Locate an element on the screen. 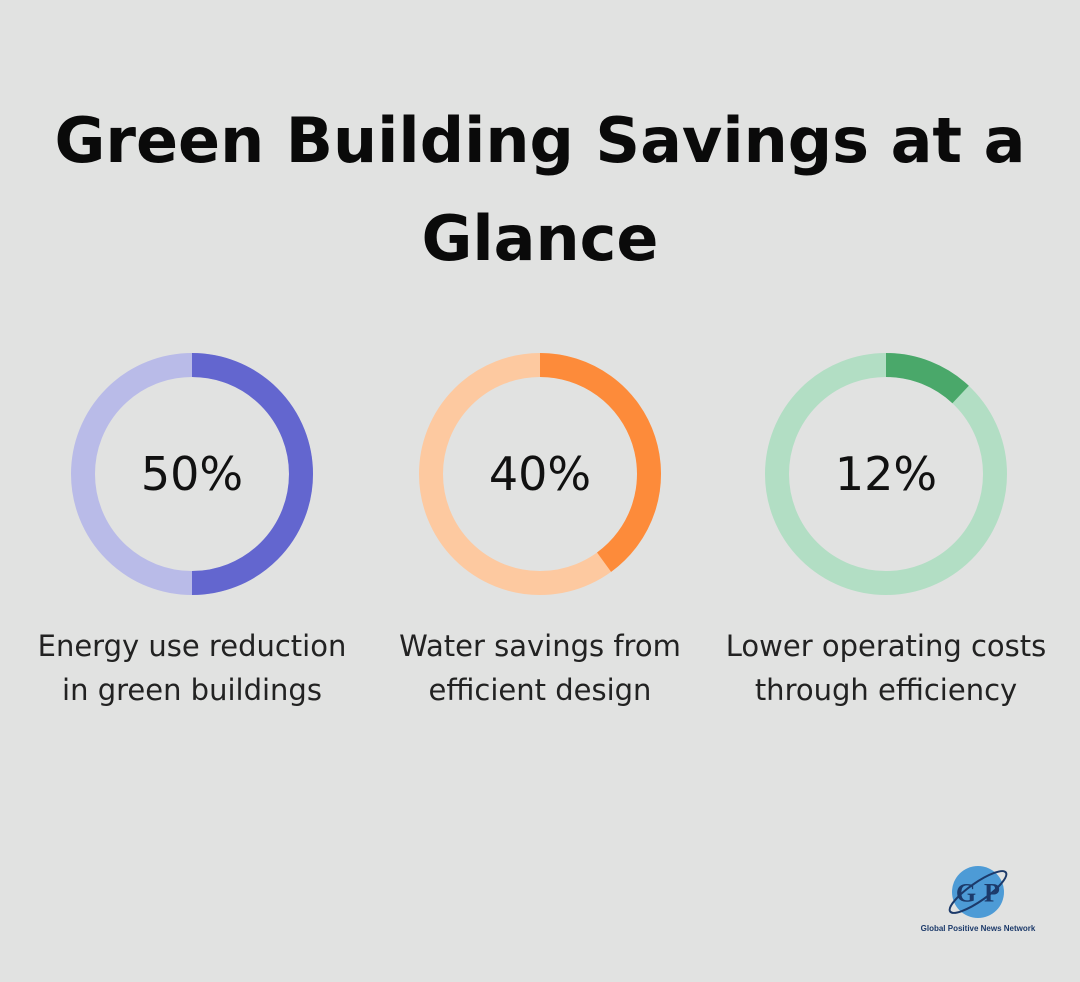 The height and width of the screenshot is (982, 1080). logo-letter: P is located at coordinates (992, 893).